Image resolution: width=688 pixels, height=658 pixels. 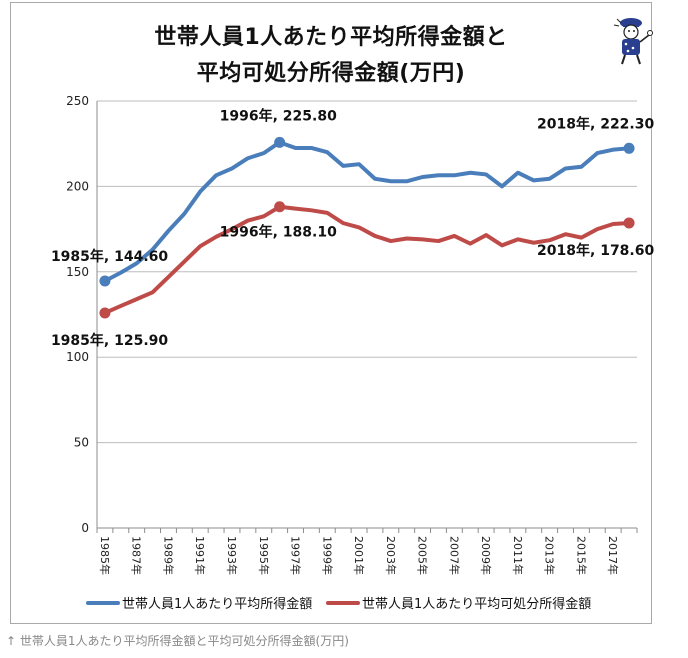 What do you see at coordinates (550, 555) in the screenshot?
I see `x-tick-label: 2013年` at bounding box center [550, 555].